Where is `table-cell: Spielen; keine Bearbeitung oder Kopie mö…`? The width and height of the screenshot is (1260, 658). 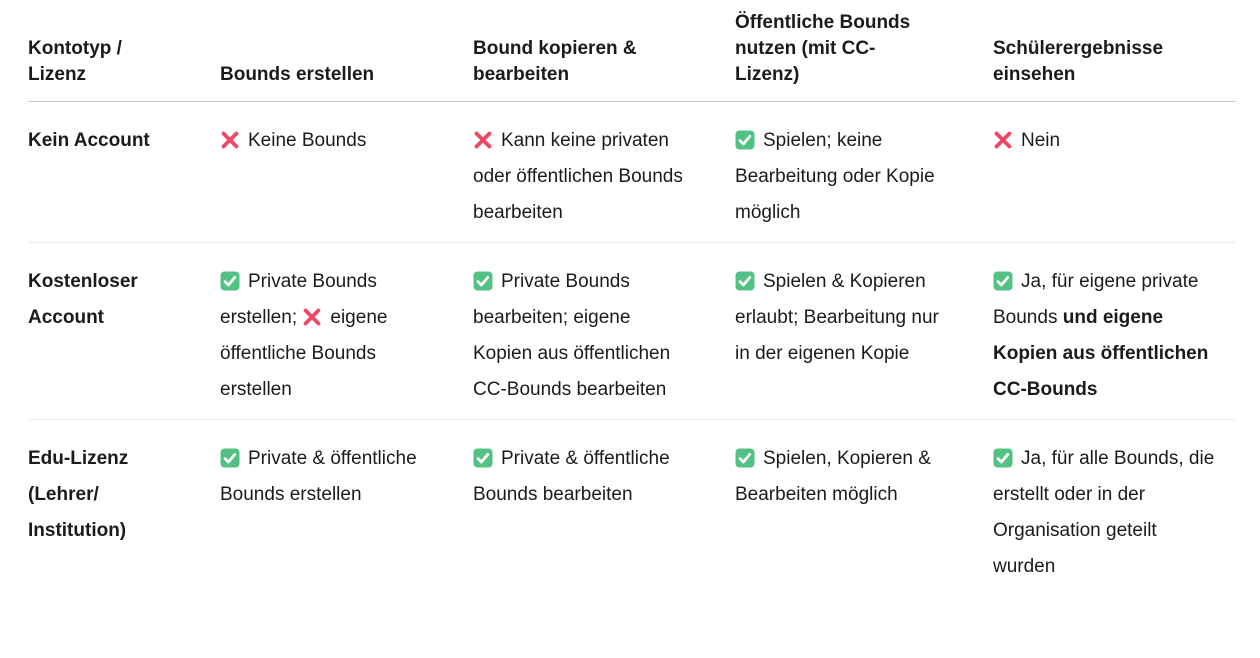 table-cell: Spielen; keine Bearbeitung oder Kopie mö… is located at coordinates (864, 172).